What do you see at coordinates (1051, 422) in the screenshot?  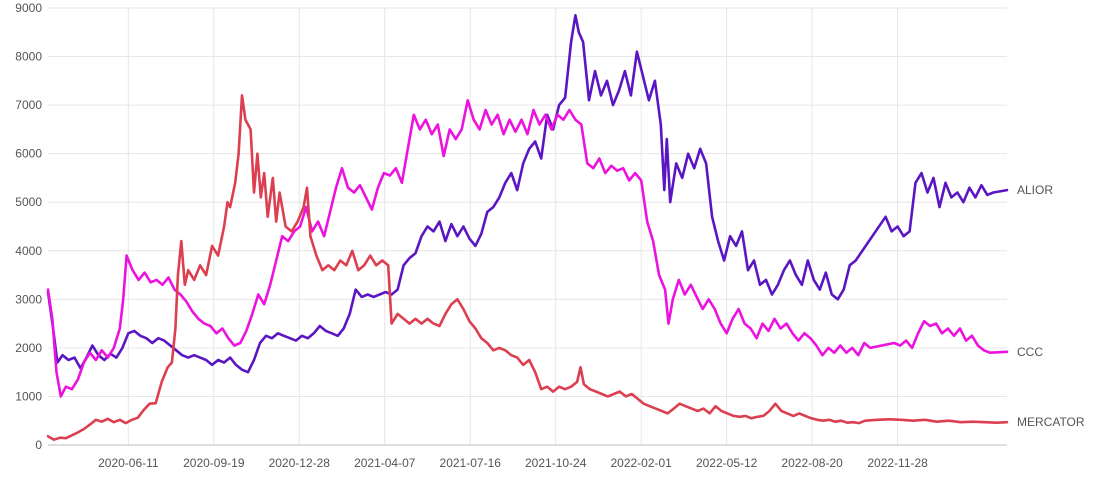 I see `series-label-mercator: MERCATOR` at bounding box center [1051, 422].